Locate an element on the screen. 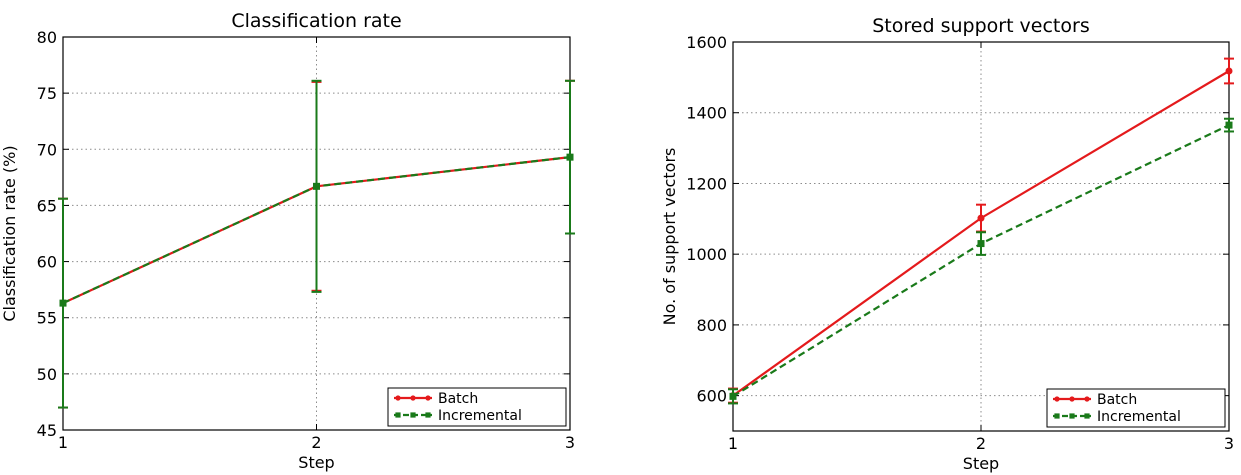 This screenshot has width=1241, height=475. y-tick-label: 1200 is located at coordinates (706, 183).